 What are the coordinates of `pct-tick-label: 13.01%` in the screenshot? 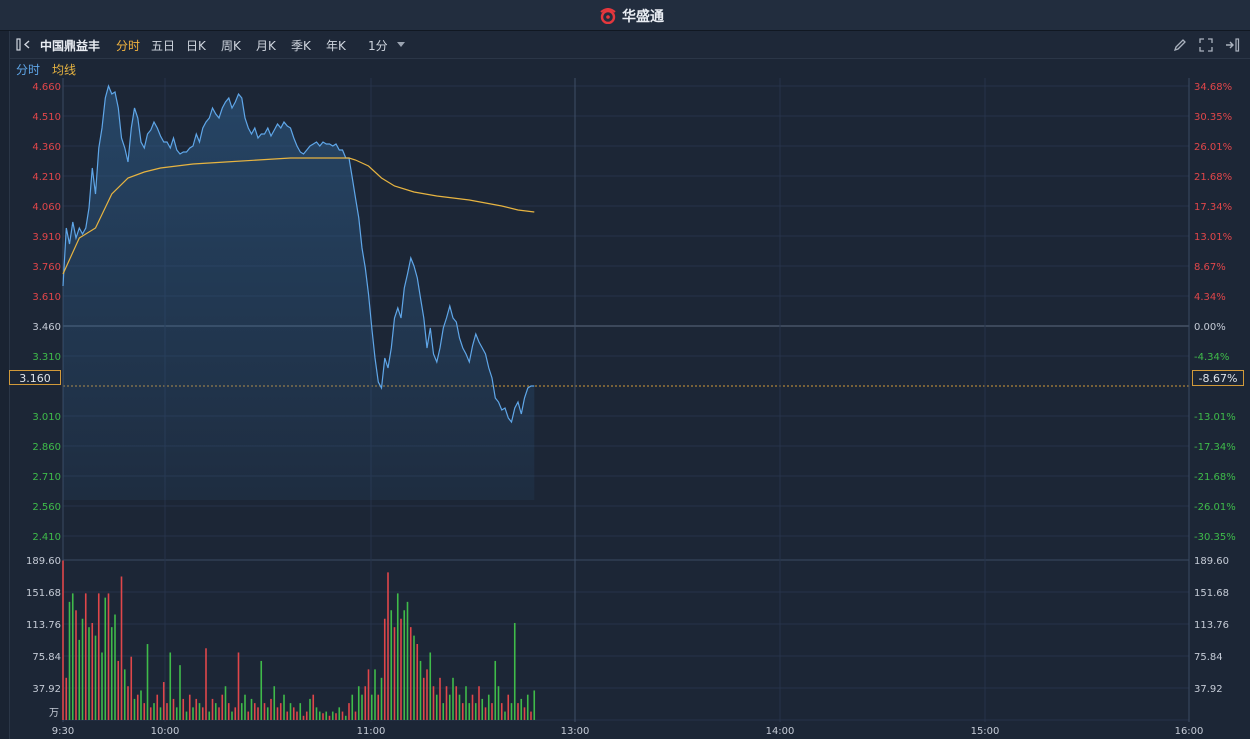 It's located at (1213, 237).